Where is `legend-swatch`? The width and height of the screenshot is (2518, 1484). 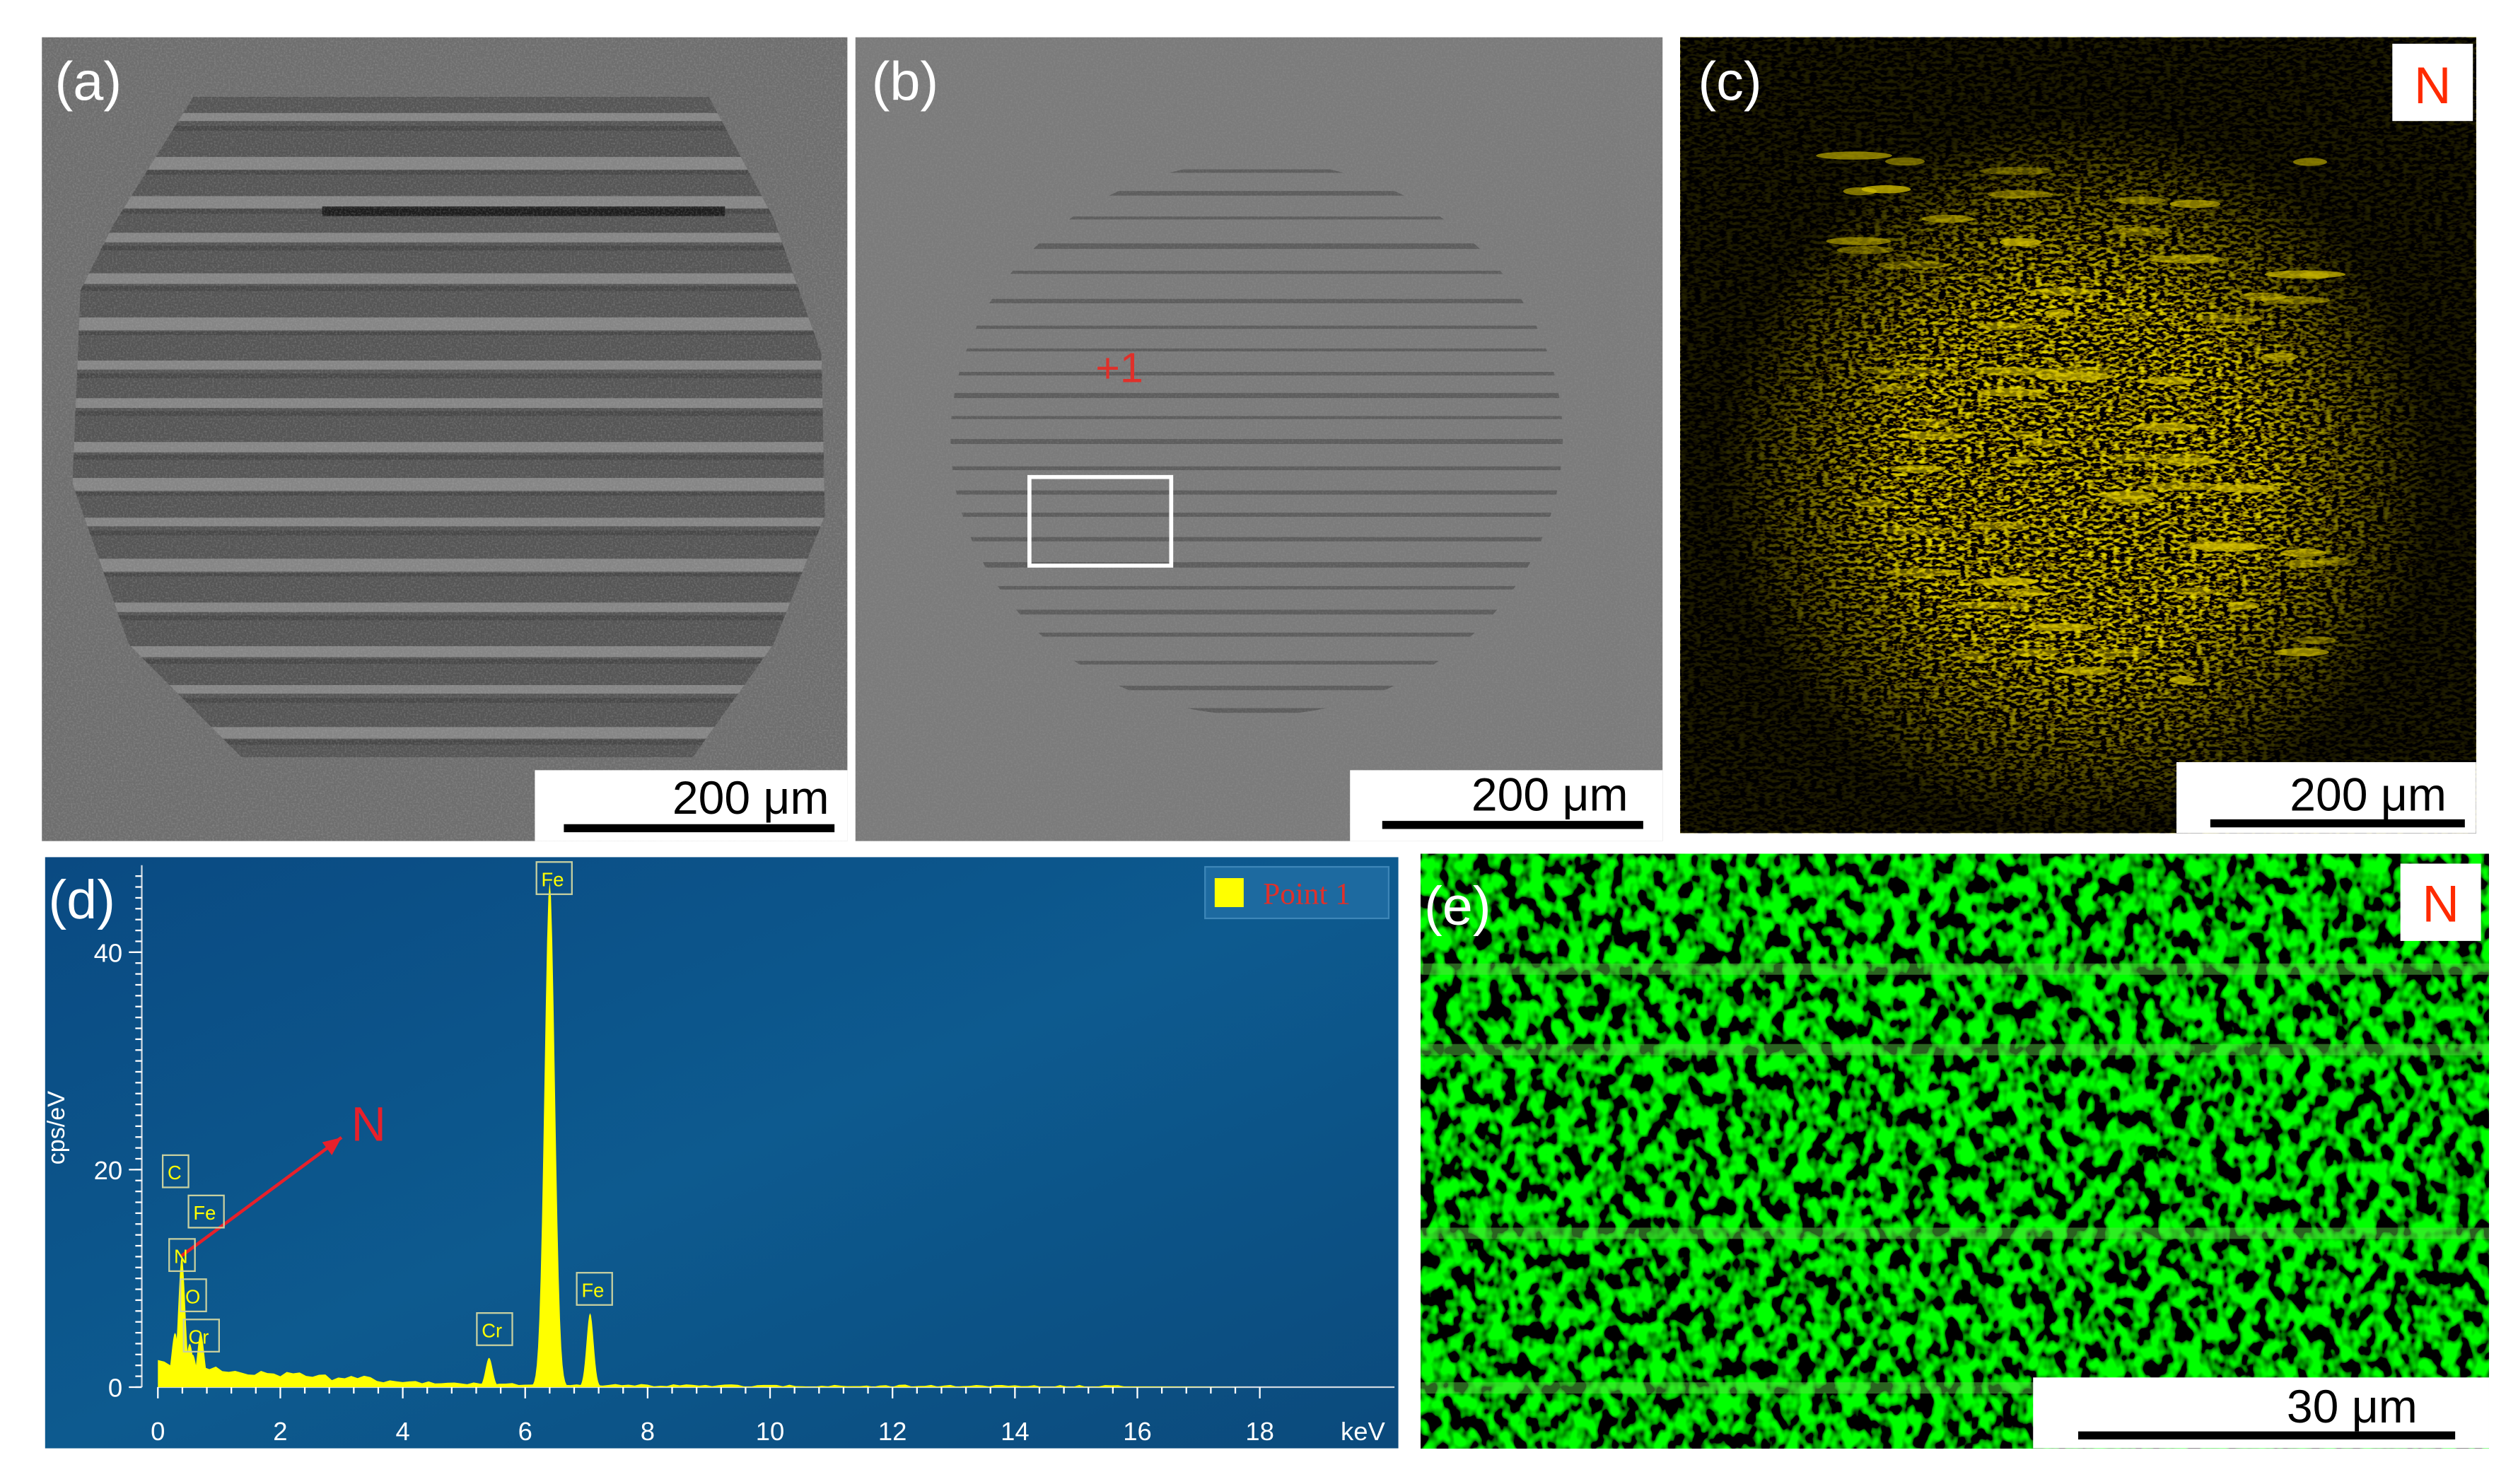 legend-swatch is located at coordinates (1229, 893).